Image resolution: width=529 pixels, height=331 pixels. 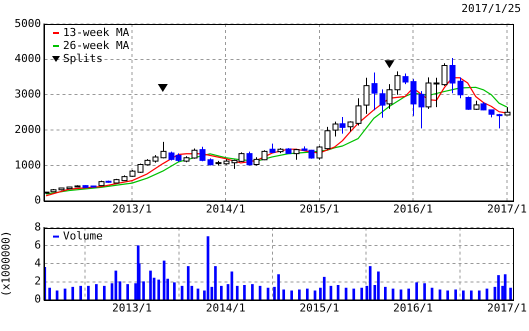 I want to click on y-tick-label: 4000, so click(x=27, y=59).